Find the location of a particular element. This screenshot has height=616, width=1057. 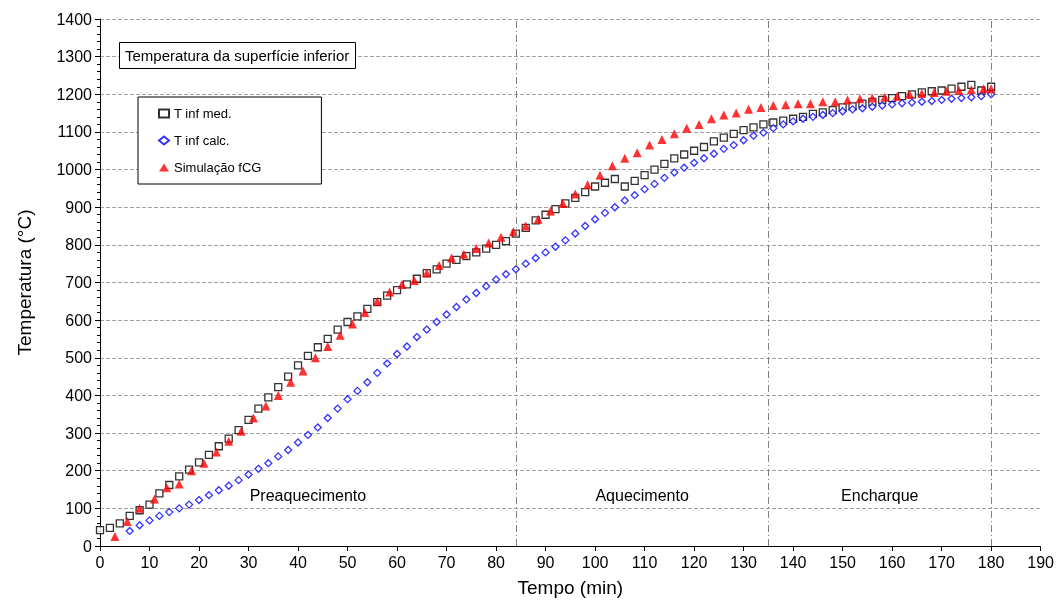

x-tick-label: 30 is located at coordinates (248, 562).